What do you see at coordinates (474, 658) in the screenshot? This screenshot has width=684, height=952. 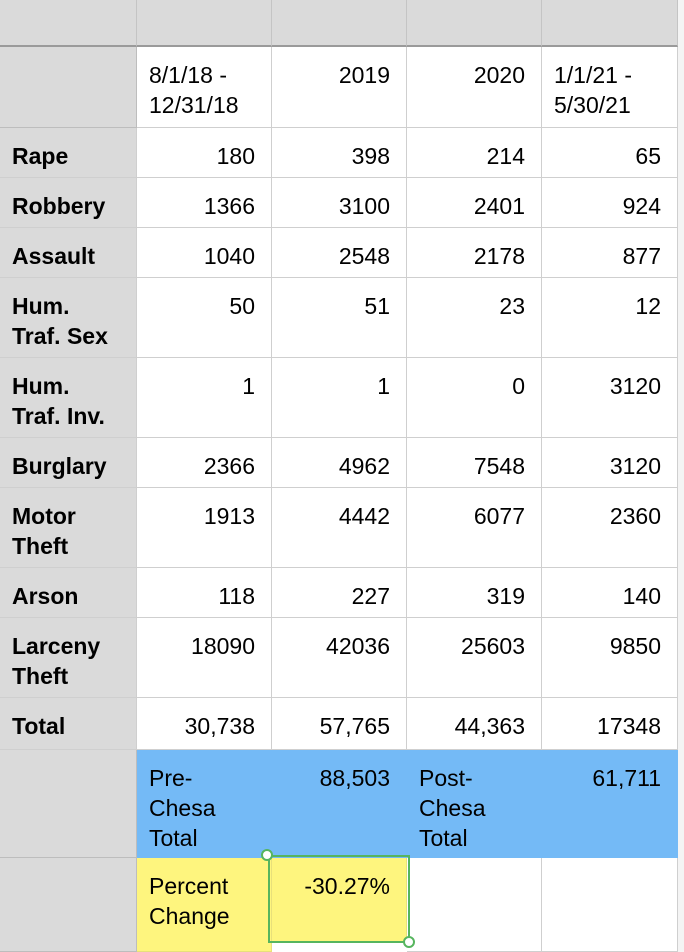 I see `data-cell: 25603` at bounding box center [474, 658].